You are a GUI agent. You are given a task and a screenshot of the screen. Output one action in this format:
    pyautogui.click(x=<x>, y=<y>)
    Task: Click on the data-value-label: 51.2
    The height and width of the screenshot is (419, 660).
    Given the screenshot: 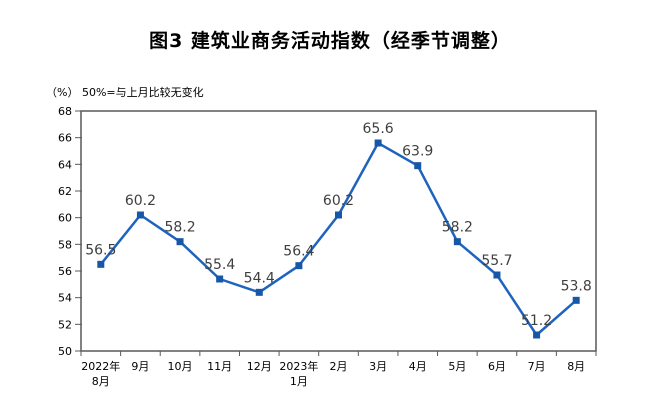 What is the action you would take?
    pyautogui.click(x=536, y=321)
    